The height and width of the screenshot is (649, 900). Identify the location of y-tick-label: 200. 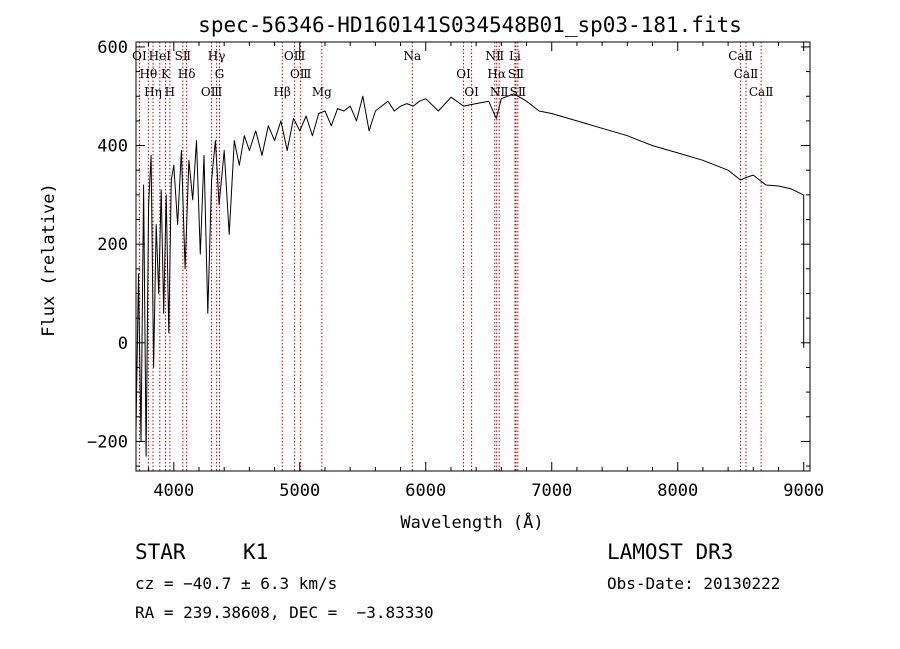
(112, 245).